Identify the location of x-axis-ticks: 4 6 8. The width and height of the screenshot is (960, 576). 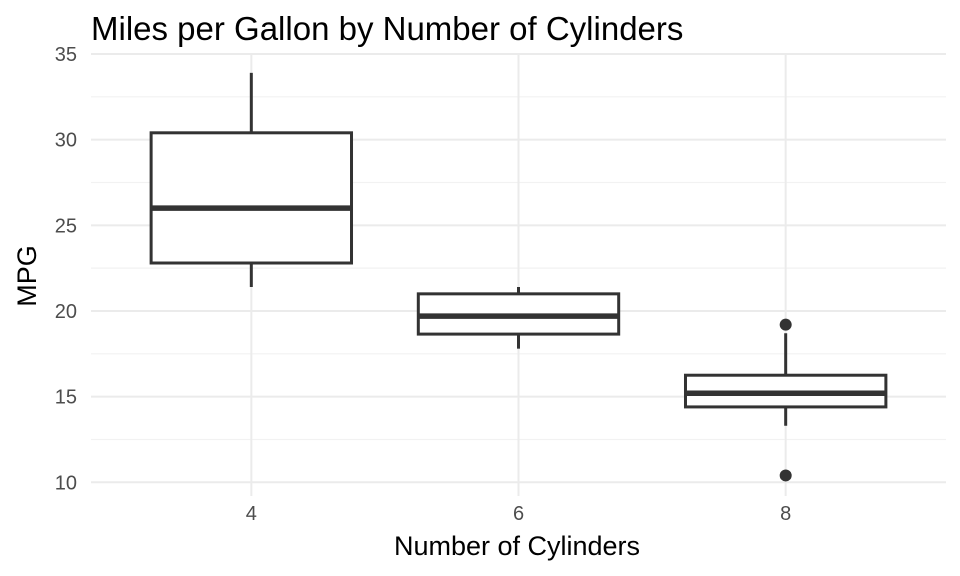
(519, 514).